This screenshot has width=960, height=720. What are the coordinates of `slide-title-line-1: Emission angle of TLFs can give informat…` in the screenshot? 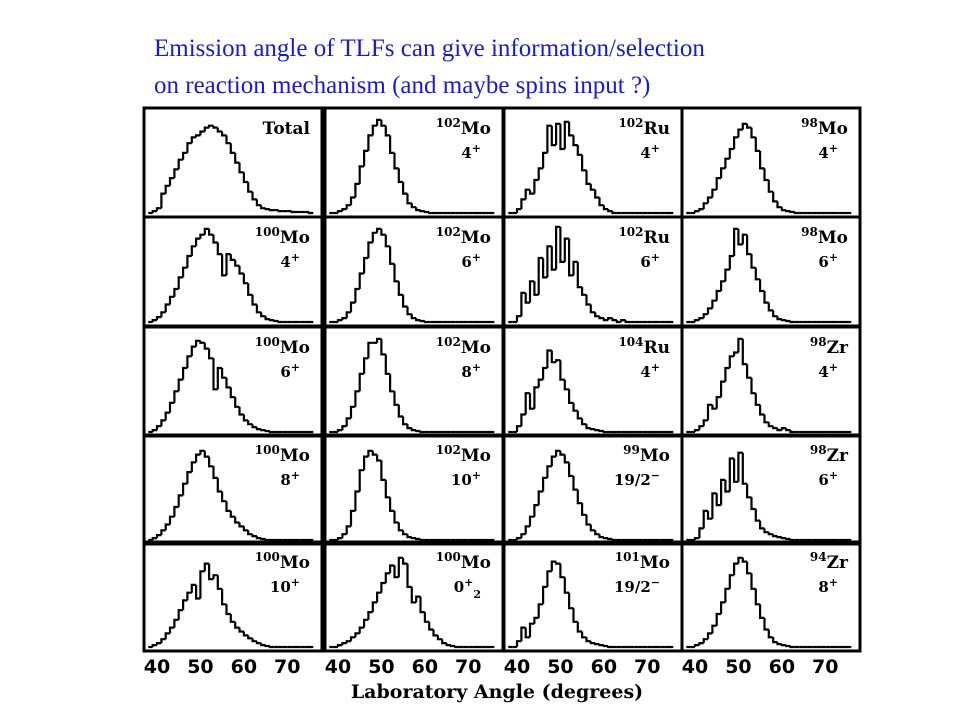 It's located at (429, 48).